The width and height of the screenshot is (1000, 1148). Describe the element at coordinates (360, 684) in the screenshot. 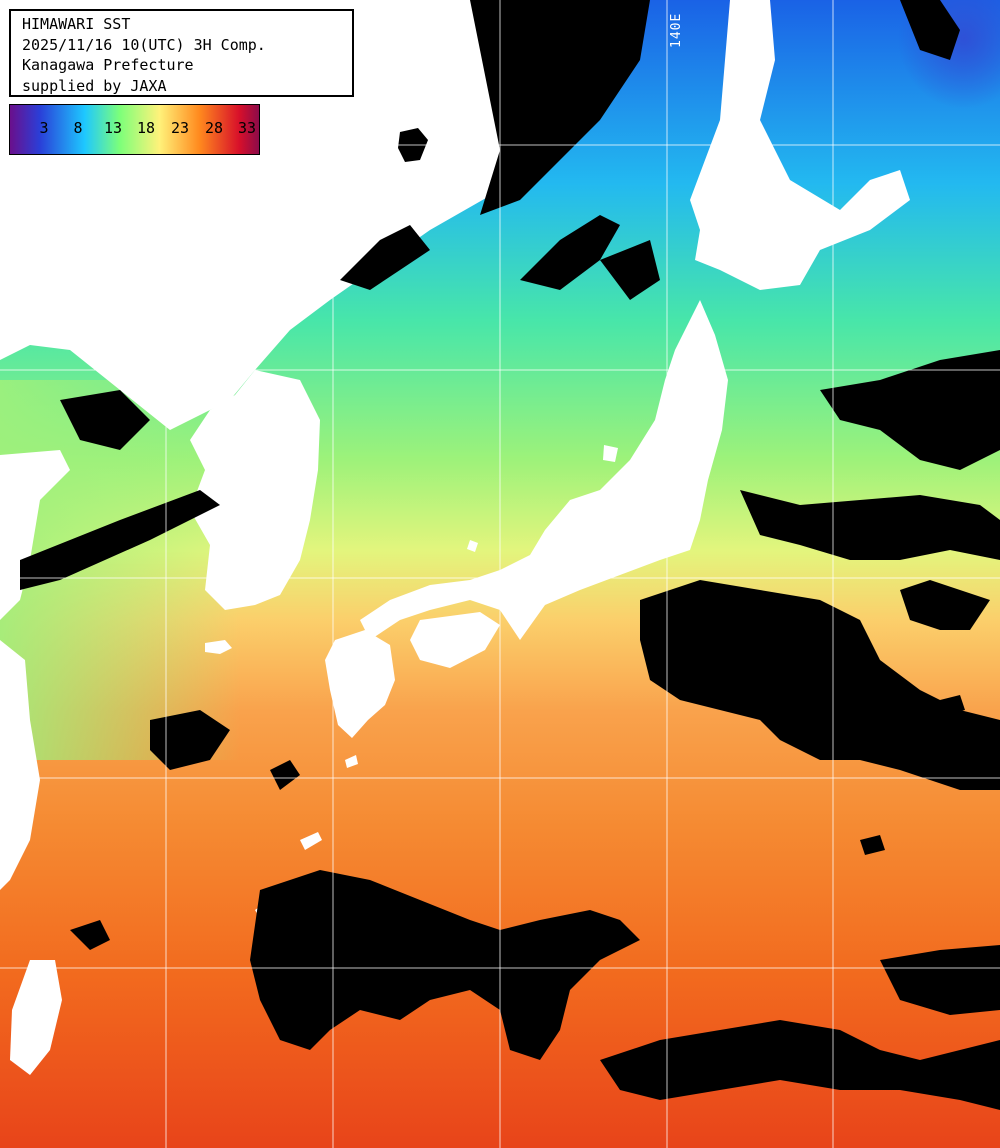

I see `kyushu` at that location.